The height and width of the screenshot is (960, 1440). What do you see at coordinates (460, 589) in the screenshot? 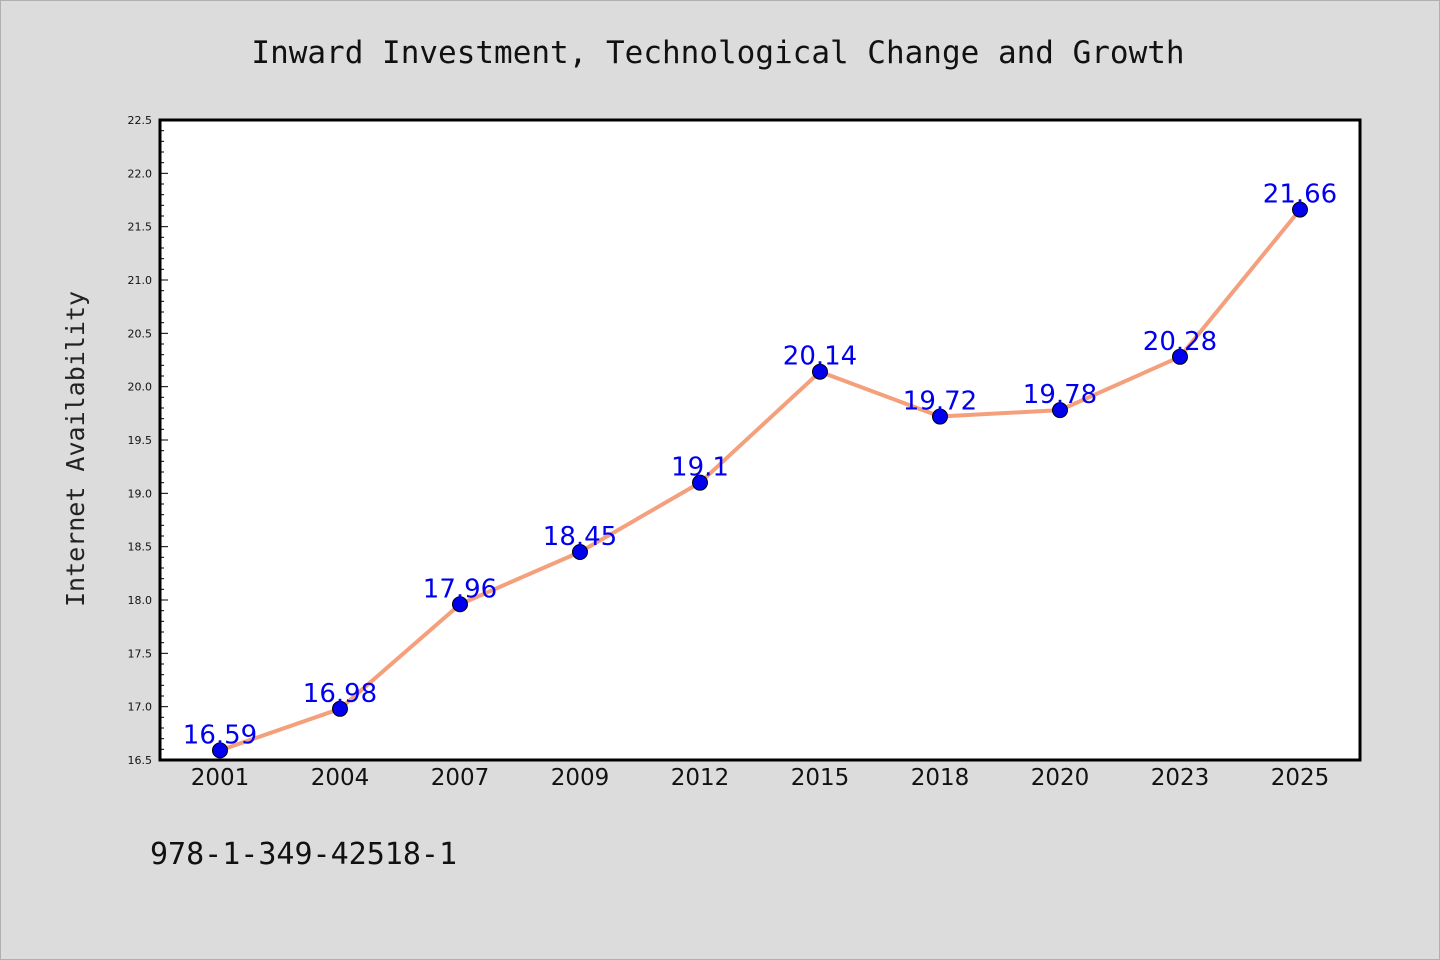
I see `data-label: 17.96` at bounding box center [460, 589].